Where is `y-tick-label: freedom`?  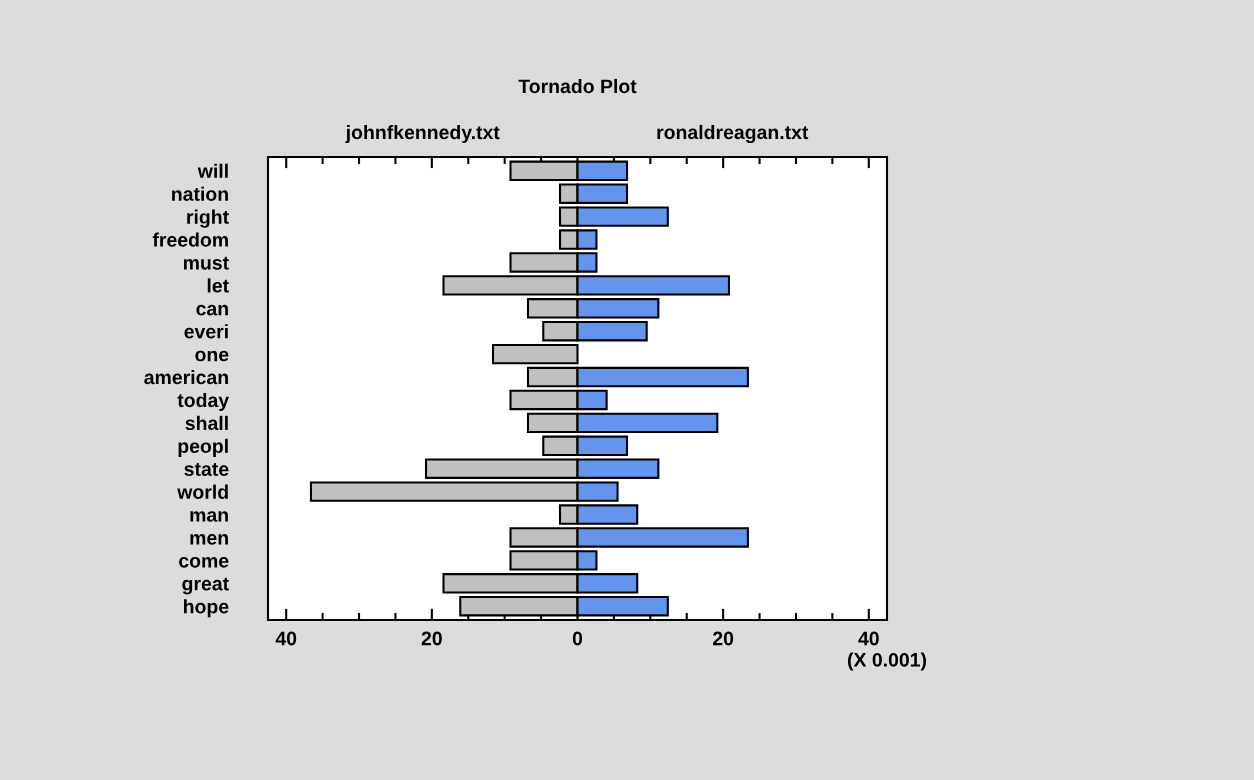 y-tick-label: freedom is located at coordinates (190, 239).